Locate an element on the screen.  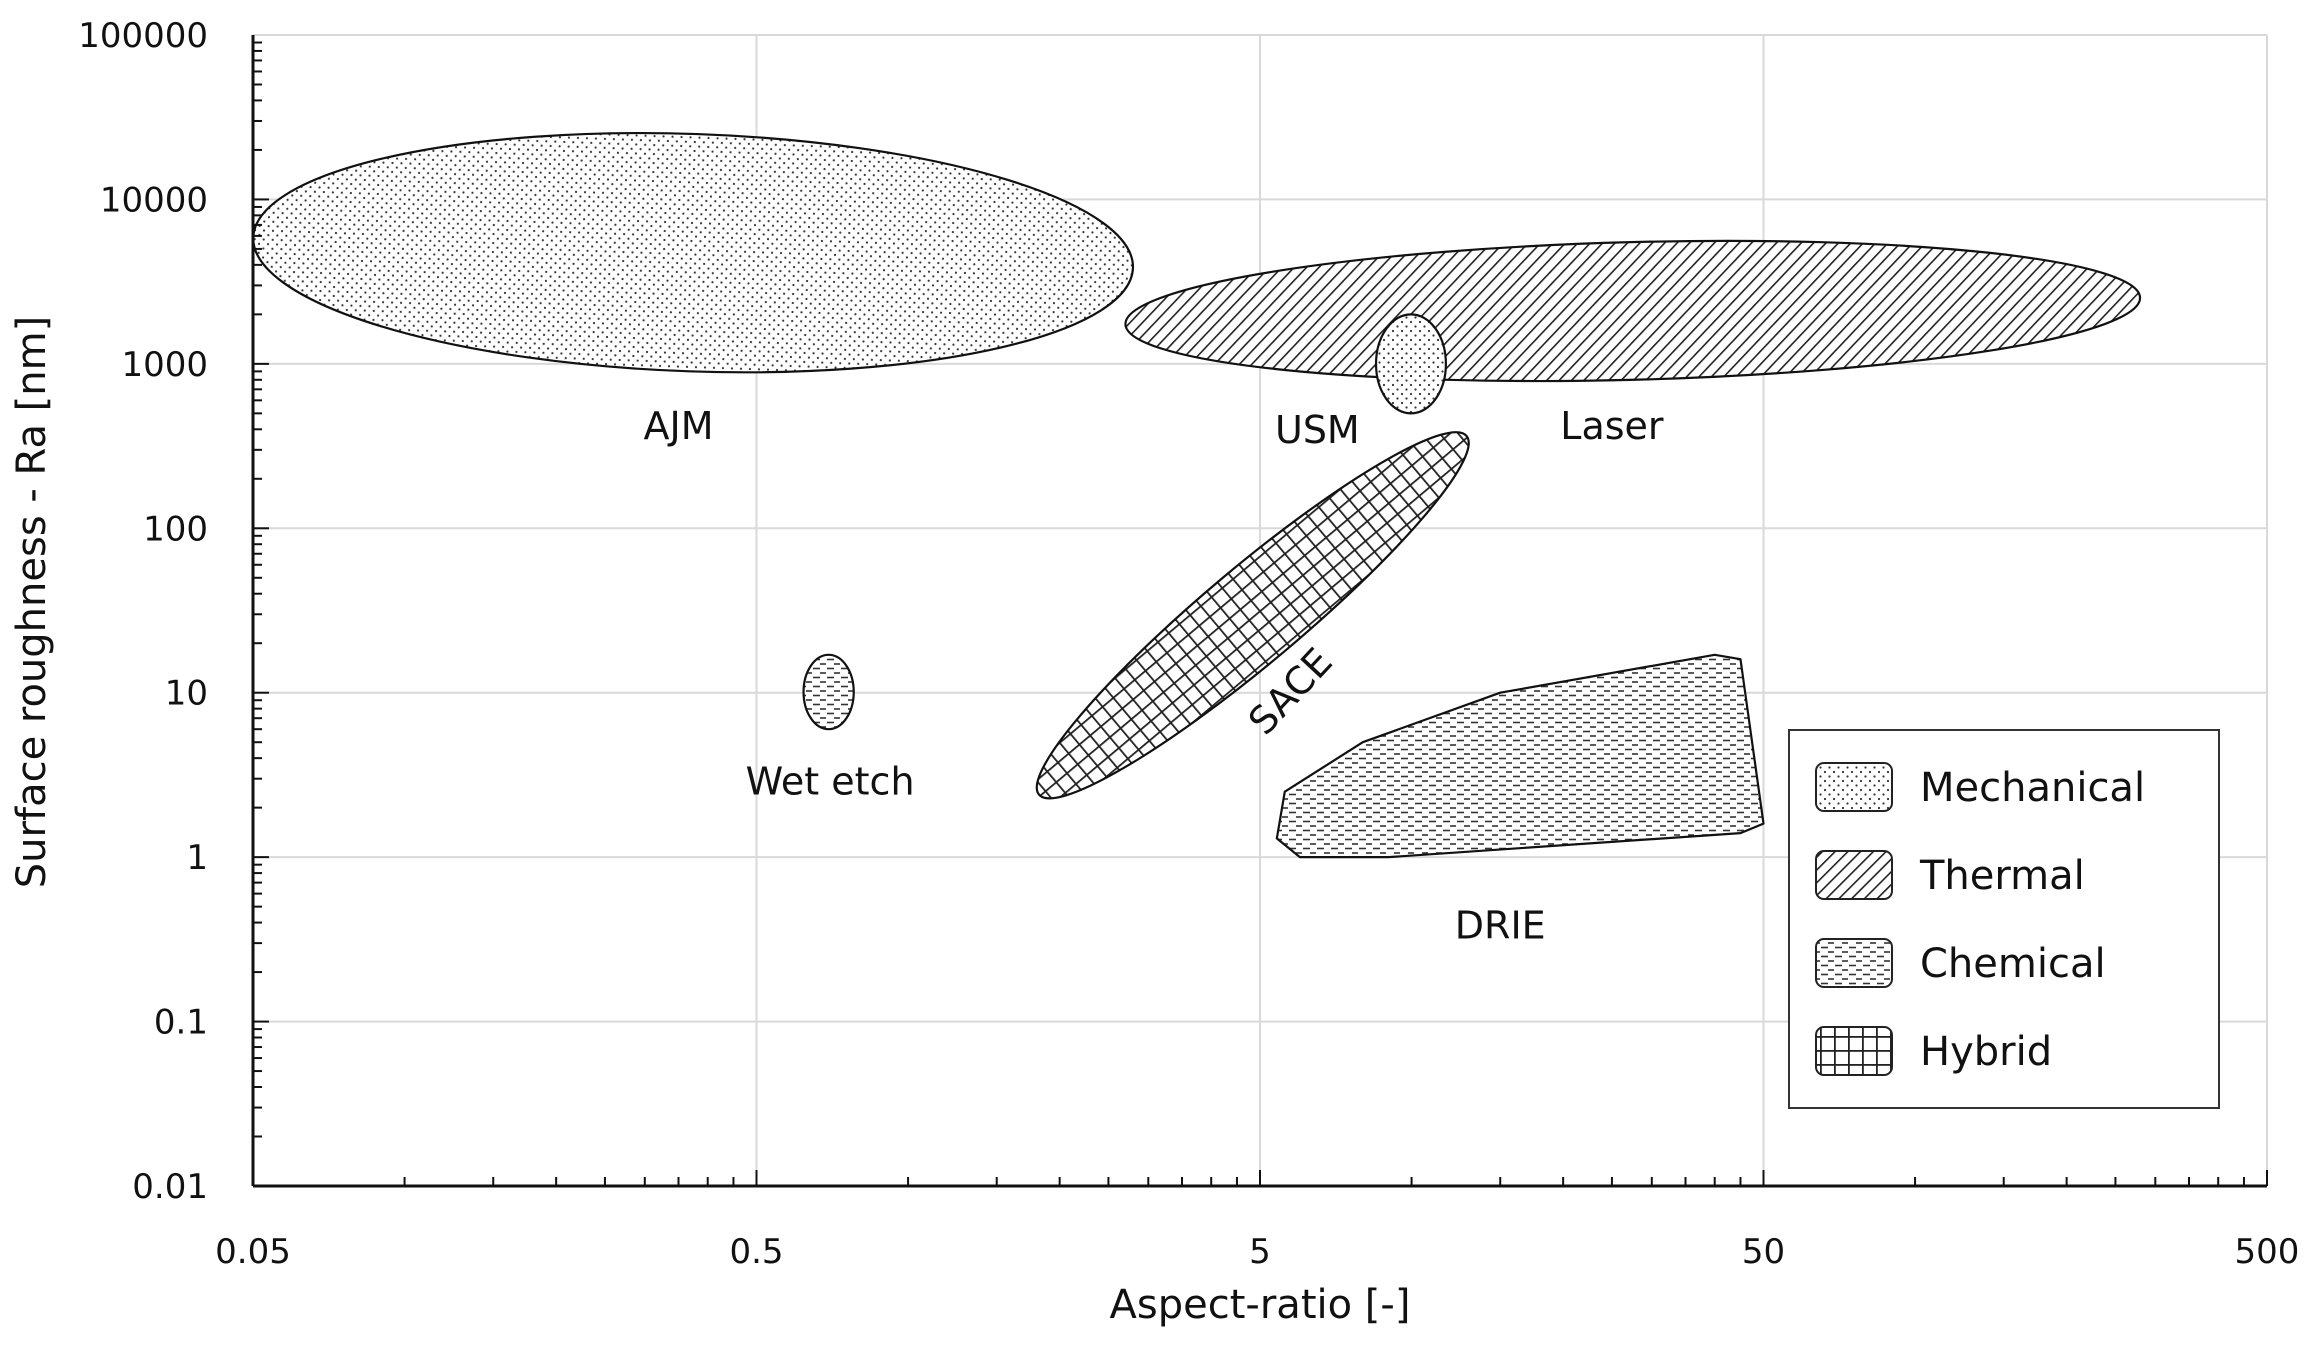
y-tick-label: 0.1 is located at coordinates (181, 1023).